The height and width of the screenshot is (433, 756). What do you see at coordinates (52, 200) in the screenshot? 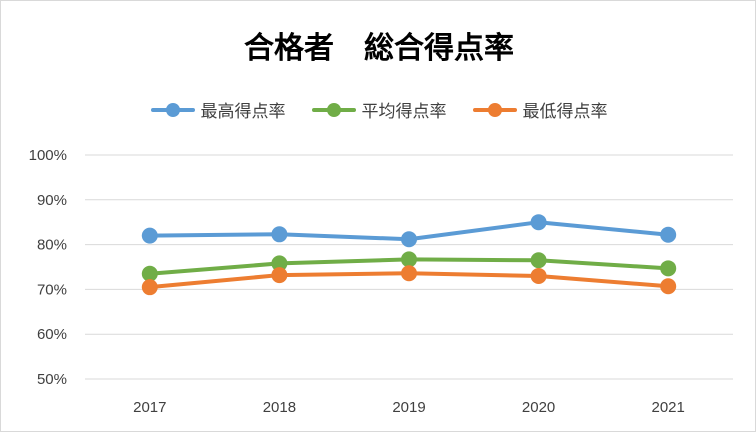
I see `y-tick-label: 90%` at bounding box center [52, 200].